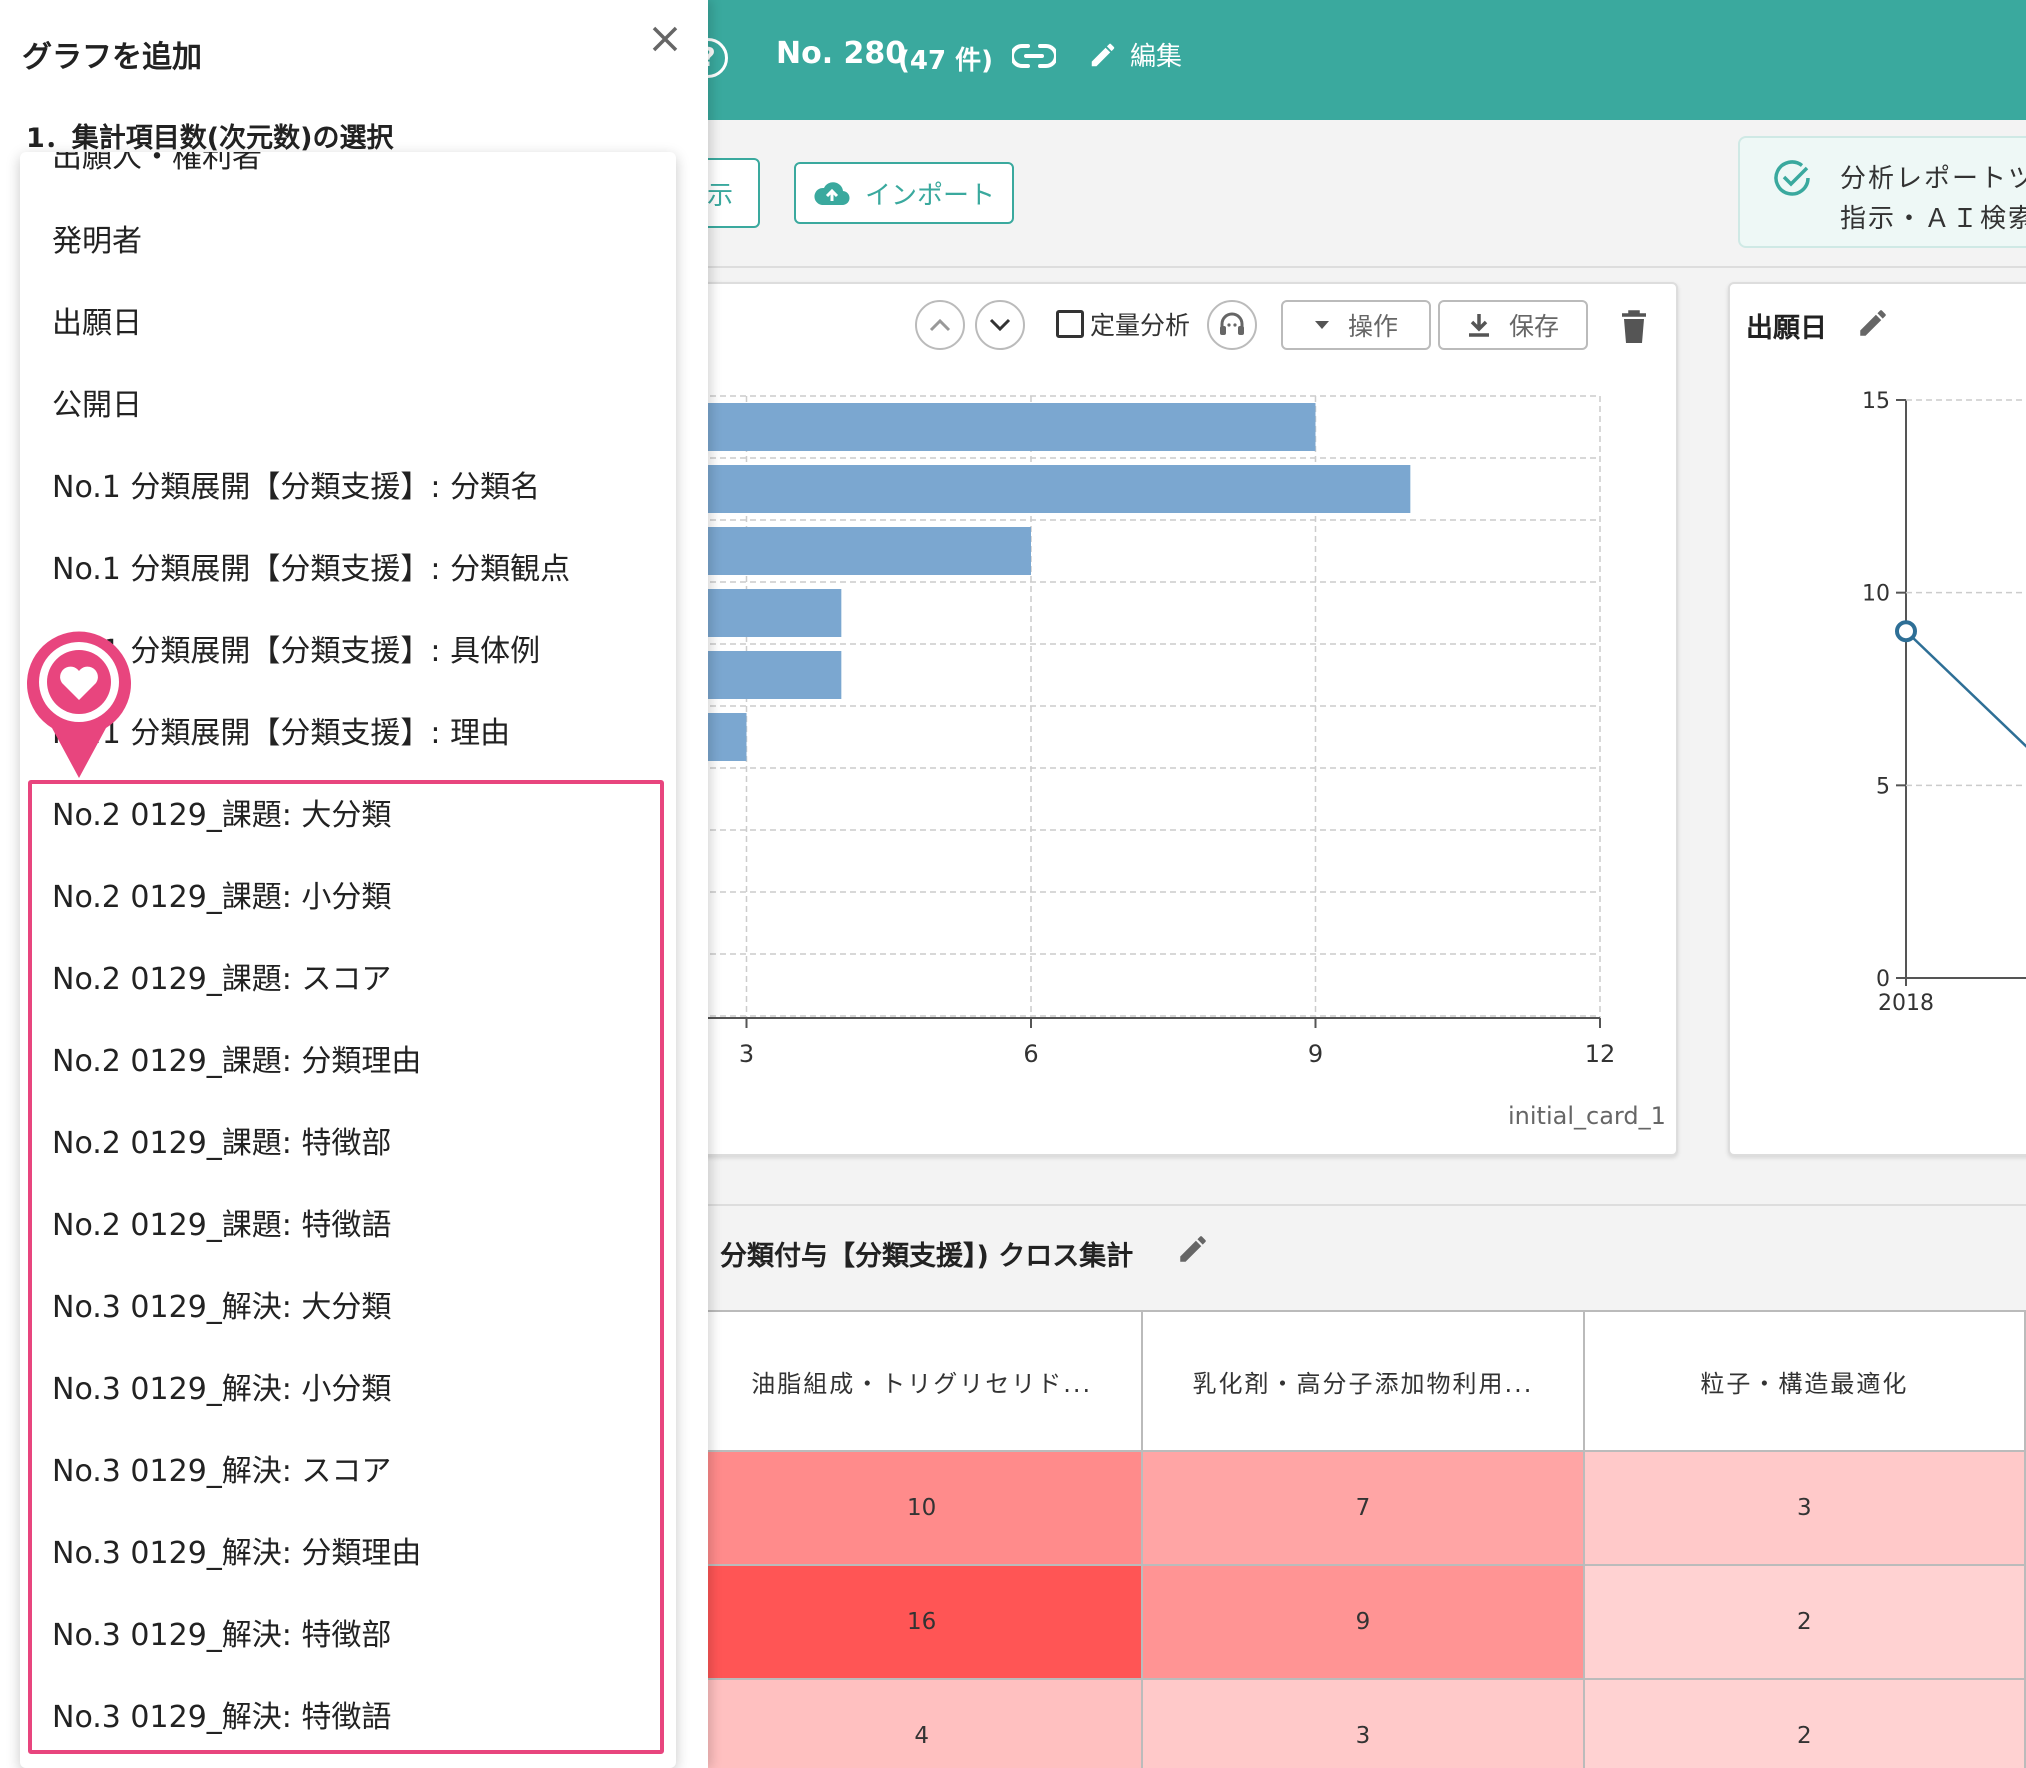 This screenshot has height=1768, width=2026. What do you see at coordinates (1030, 1054) in the screenshot?
I see `x-tick-label: 6` at bounding box center [1030, 1054].